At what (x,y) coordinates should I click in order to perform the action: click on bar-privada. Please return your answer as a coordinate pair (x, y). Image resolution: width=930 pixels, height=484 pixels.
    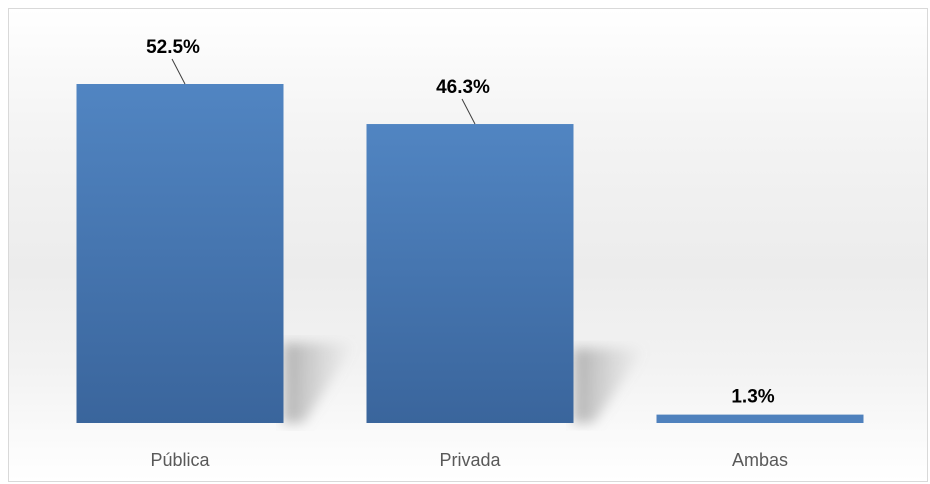
    Looking at the image, I should click on (470, 273).